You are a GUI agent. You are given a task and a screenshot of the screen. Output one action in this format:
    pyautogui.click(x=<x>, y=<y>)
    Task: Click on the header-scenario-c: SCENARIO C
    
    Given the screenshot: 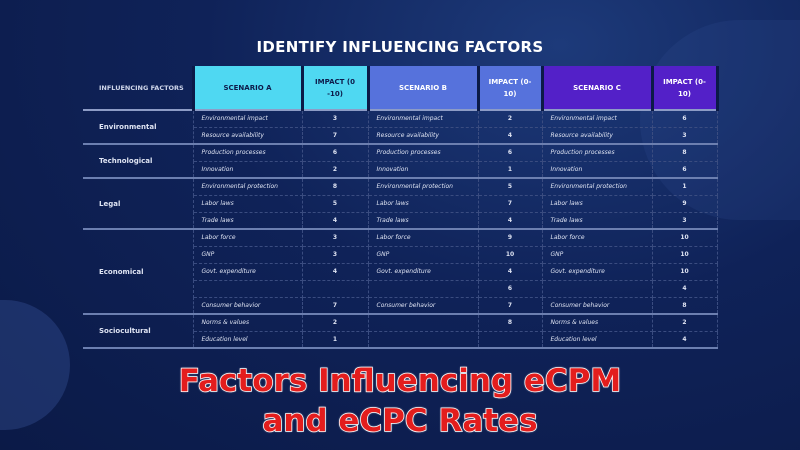 What is the action you would take?
    pyautogui.click(x=598, y=88)
    